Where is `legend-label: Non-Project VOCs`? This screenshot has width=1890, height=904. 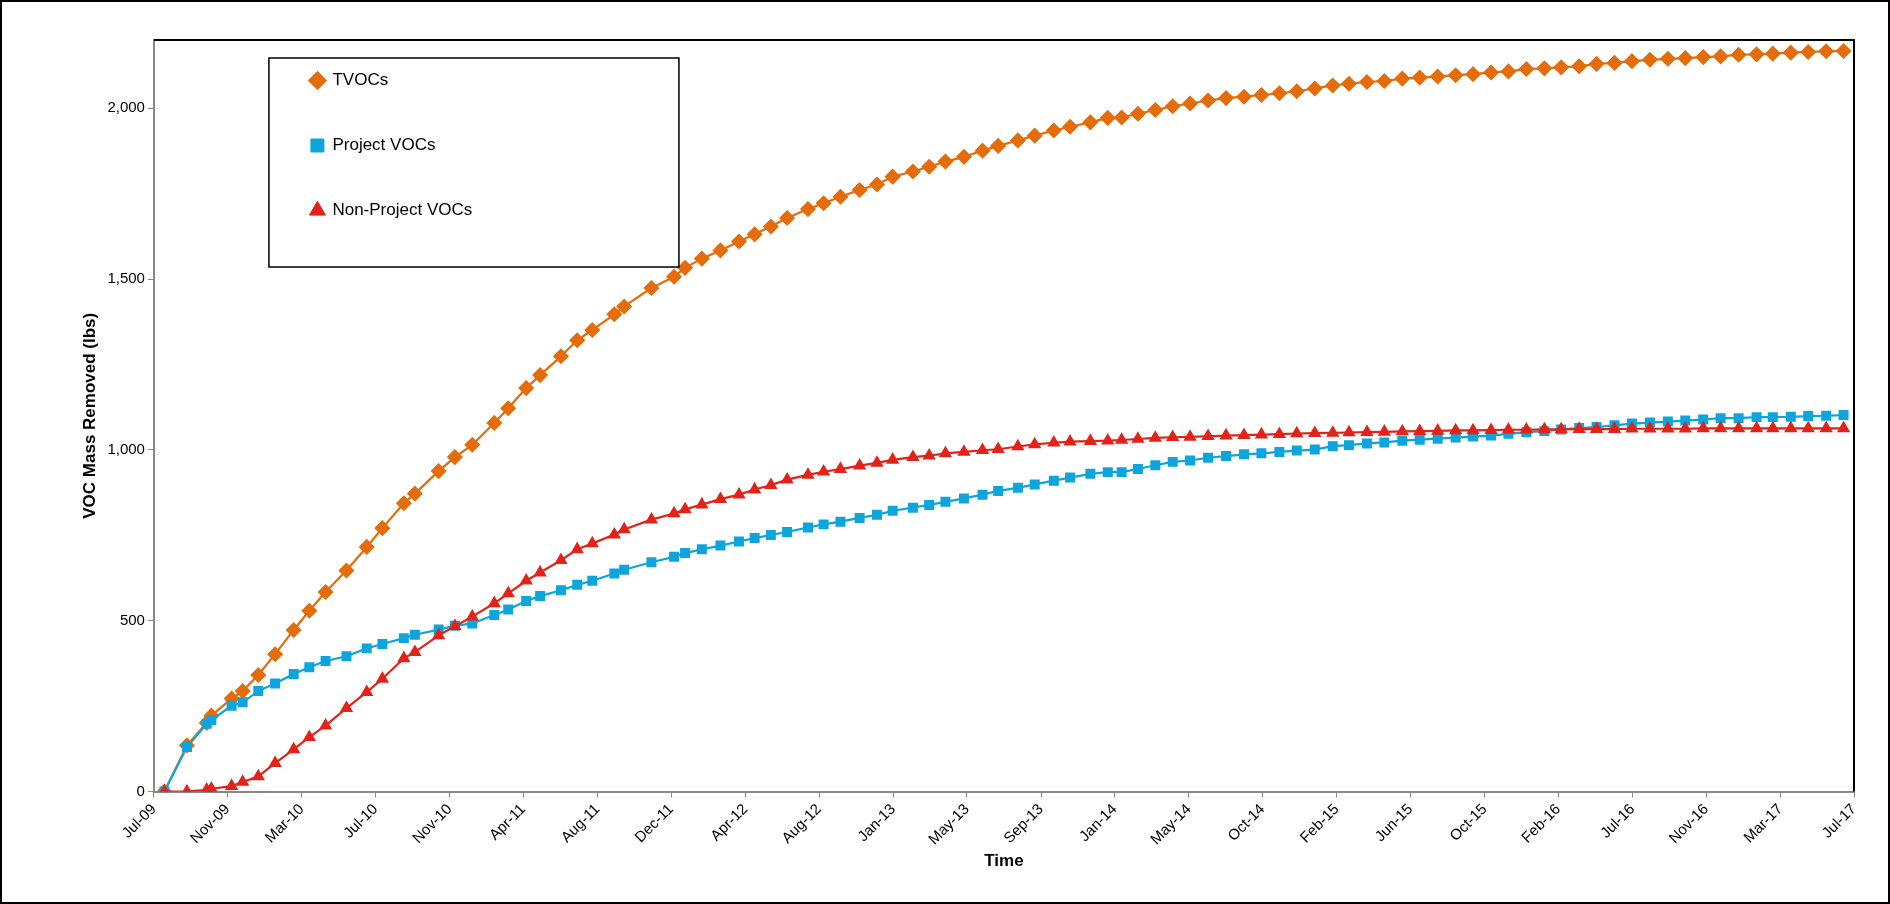 legend-label: Non-Project VOCs is located at coordinates (402, 210).